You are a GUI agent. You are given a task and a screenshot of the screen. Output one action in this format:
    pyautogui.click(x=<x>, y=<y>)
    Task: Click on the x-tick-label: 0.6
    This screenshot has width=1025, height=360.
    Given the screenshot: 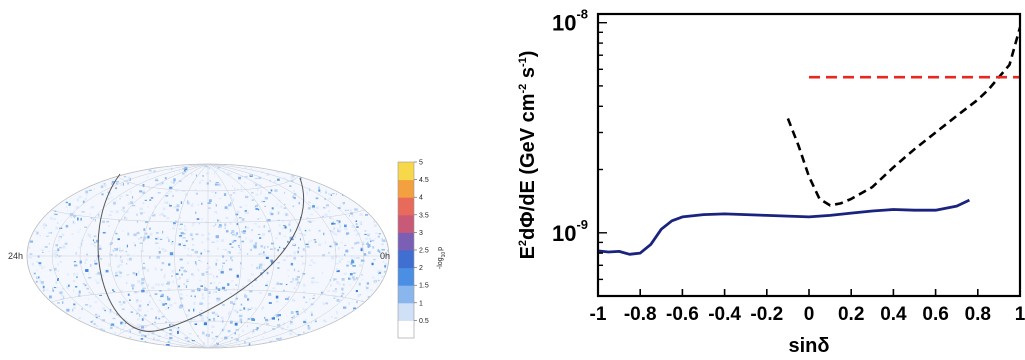 What is the action you would take?
    pyautogui.click(x=935, y=314)
    